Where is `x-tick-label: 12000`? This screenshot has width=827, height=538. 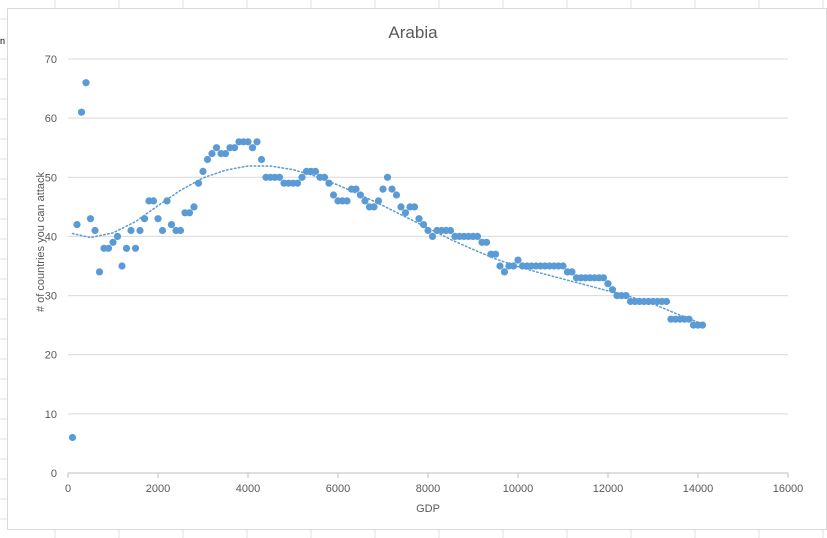
x-tick-label: 12000 is located at coordinates (608, 489).